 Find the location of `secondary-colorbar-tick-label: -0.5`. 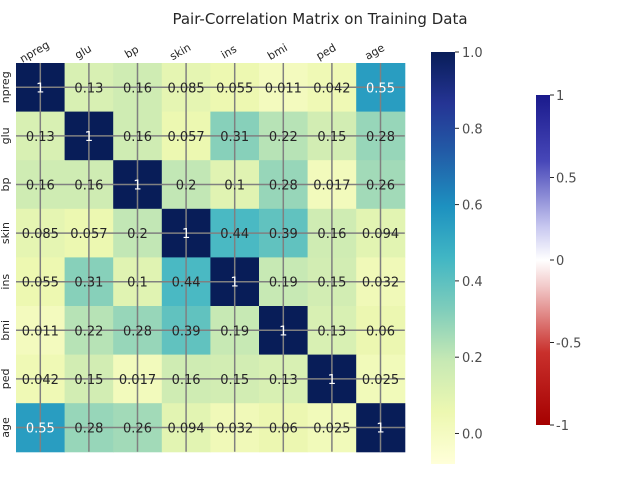

secondary-colorbar-tick-label: -0.5 is located at coordinates (568, 344).